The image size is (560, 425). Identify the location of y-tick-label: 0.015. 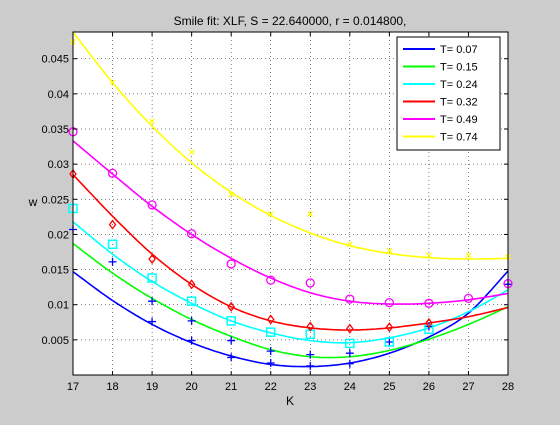
(55, 271).